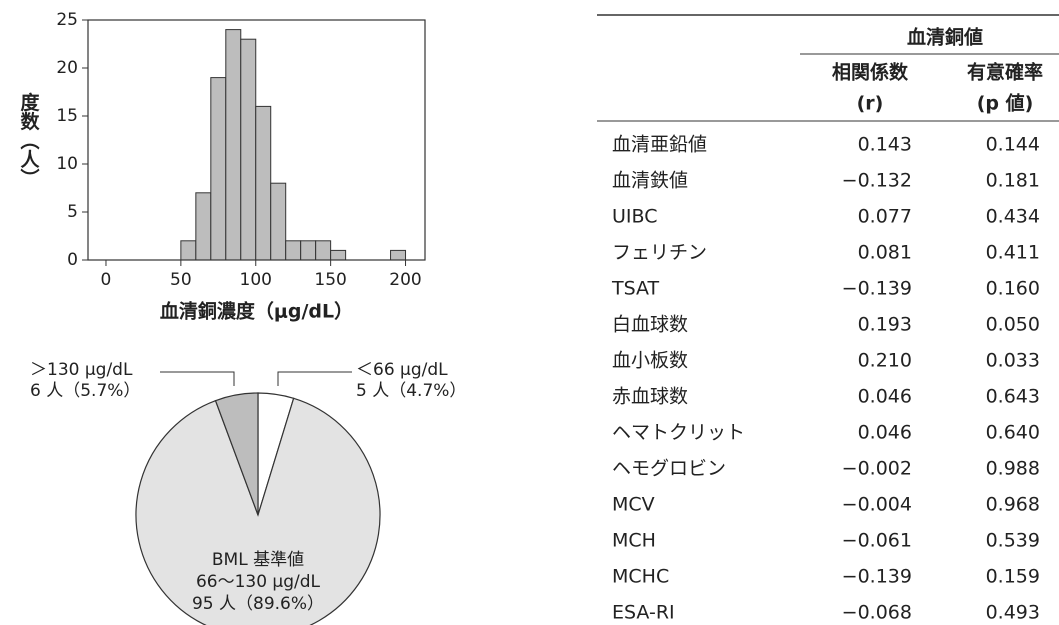 The height and width of the screenshot is (625, 1059). I want to click on cell: −0.004, so click(877, 505).